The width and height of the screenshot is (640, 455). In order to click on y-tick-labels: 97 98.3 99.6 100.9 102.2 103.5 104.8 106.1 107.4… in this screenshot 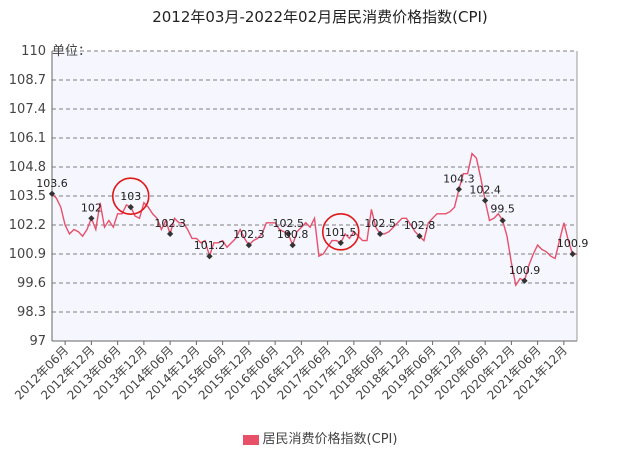, I will do `click(27, 196)`.